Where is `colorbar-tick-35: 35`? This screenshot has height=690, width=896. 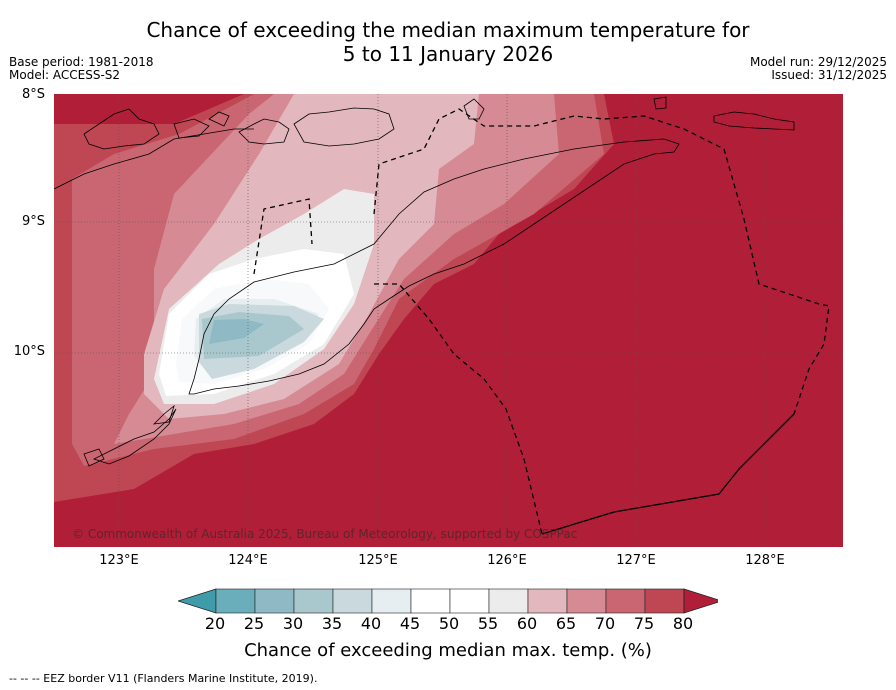 colorbar-tick-35: 35 is located at coordinates (332, 623).